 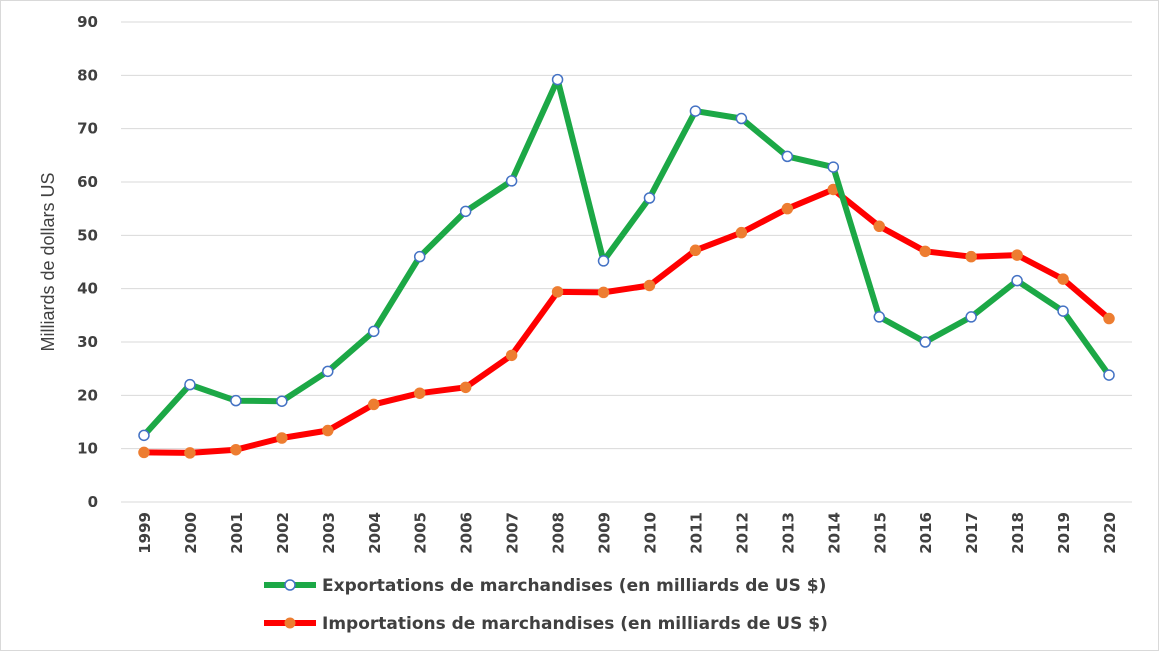 I want to click on y-tick-label: 10, so click(x=87, y=449).